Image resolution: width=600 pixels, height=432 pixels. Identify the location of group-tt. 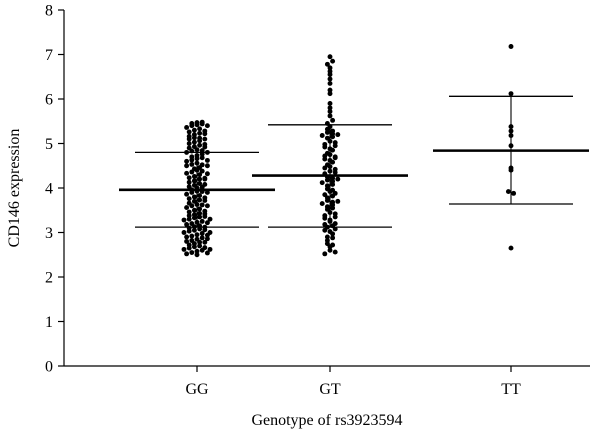
(511, 147).